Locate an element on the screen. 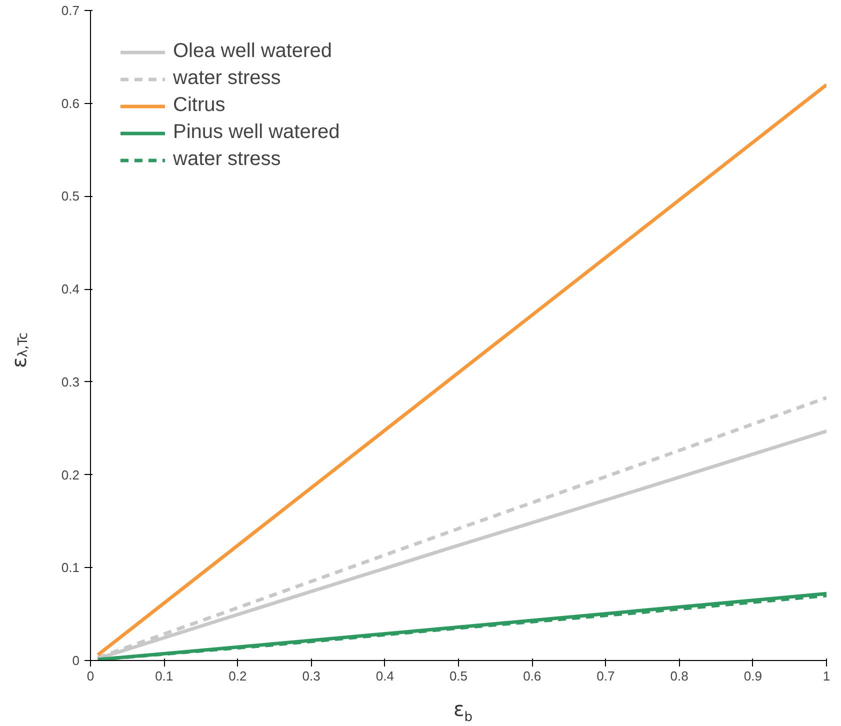 Image resolution: width=841 pixels, height=726 pixels. y-tick-label: 0.2 is located at coordinates (70, 474).